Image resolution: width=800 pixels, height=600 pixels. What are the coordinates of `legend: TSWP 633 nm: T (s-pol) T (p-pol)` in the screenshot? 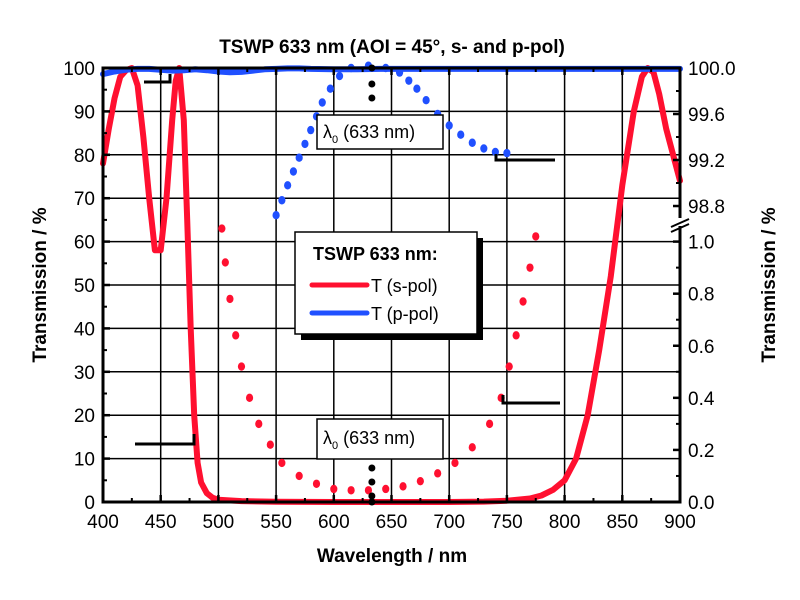 It's located at (388, 285).